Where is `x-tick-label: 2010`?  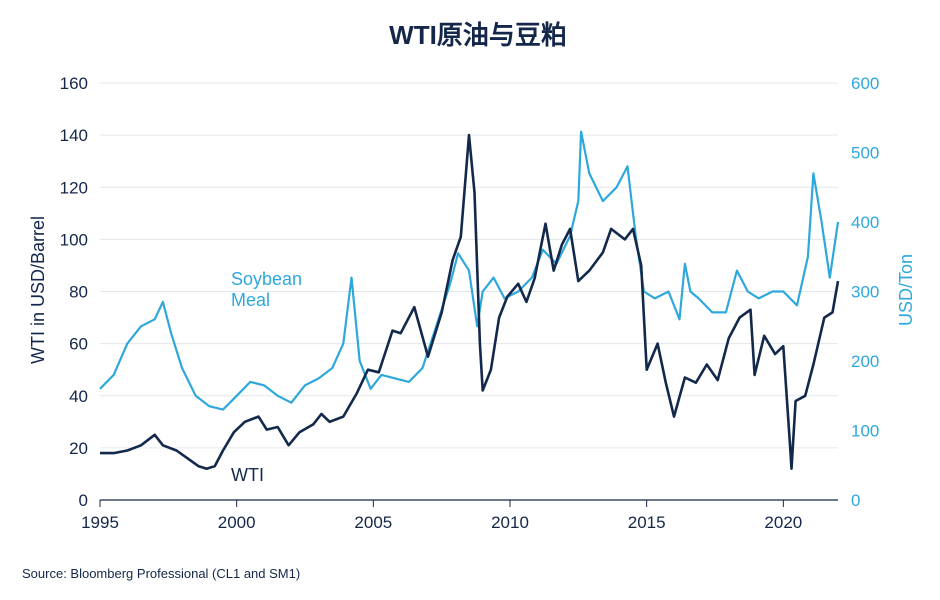
x-tick-label: 2010 is located at coordinates (510, 522).